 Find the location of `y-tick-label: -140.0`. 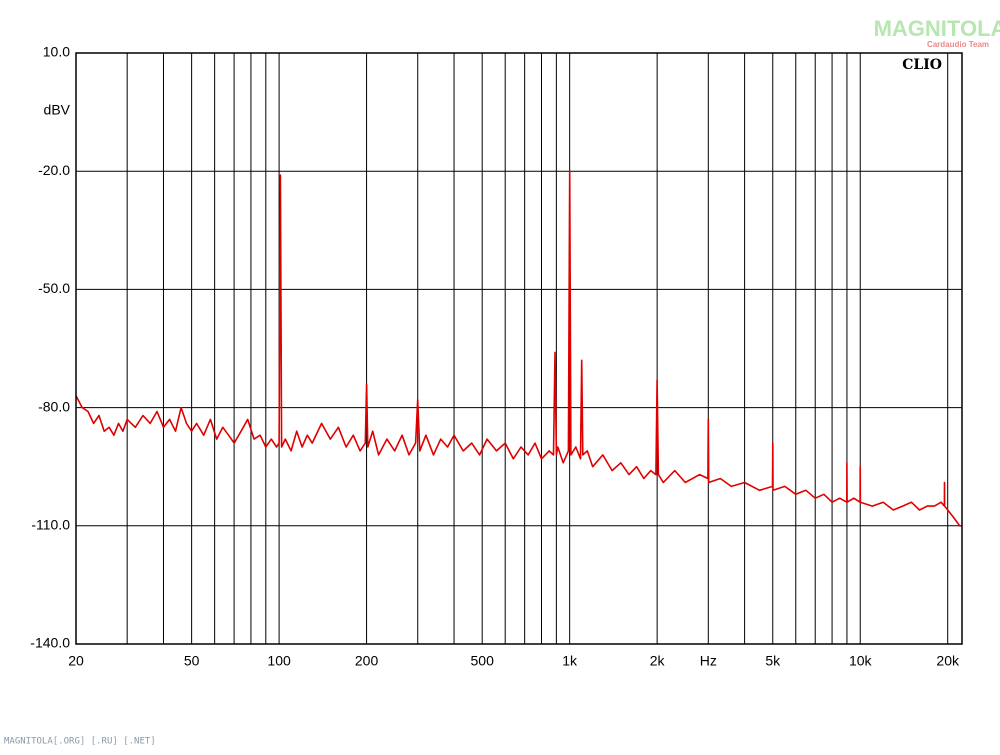

y-tick-label: -140.0 is located at coordinates (50, 643).